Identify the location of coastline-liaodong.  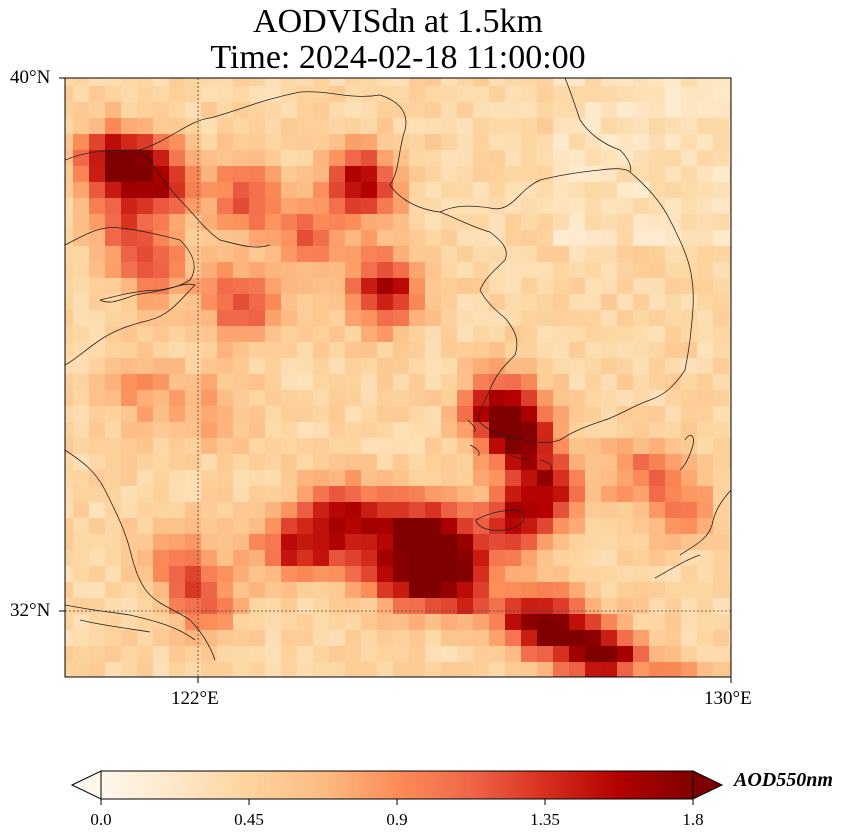
(278, 162).